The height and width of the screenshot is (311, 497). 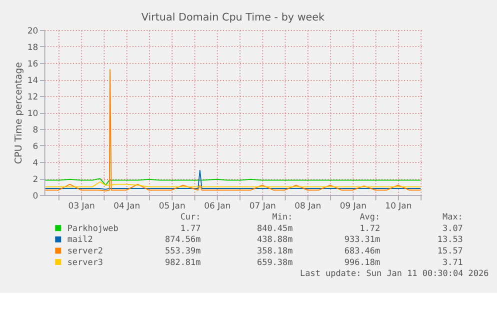 What do you see at coordinates (32, 47) in the screenshot?
I see `y-tick-label: 18` at bounding box center [32, 47].